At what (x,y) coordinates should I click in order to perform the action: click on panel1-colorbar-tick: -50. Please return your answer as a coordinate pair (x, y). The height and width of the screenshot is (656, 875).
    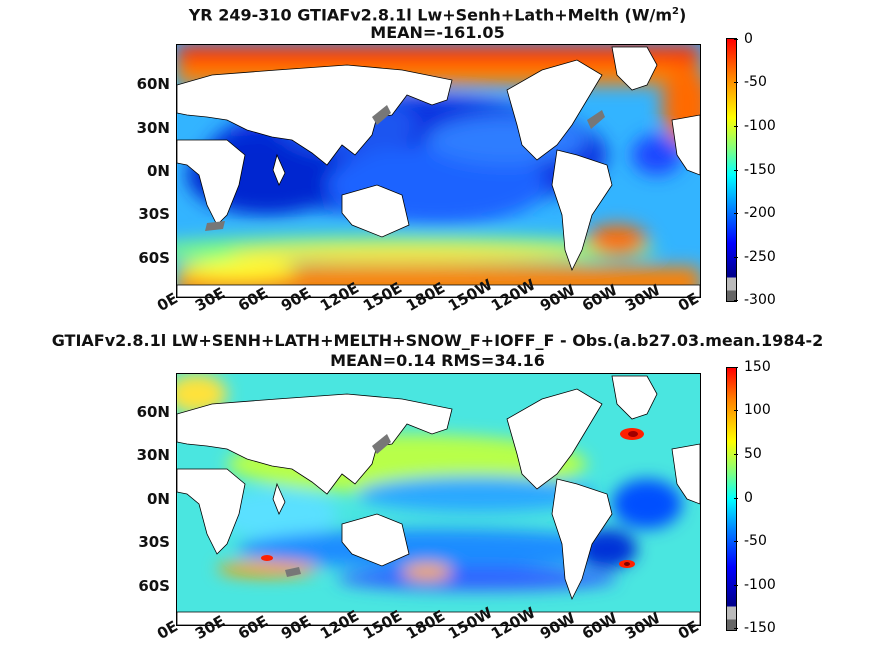
    Looking at the image, I should click on (750, 82).